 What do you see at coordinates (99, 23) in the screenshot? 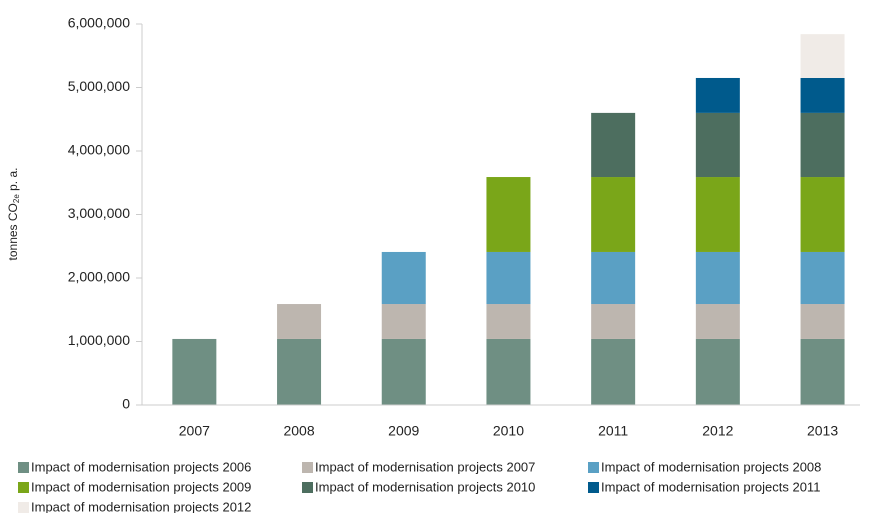
I see `y-tick-label: 6,000,000` at bounding box center [99, 23].